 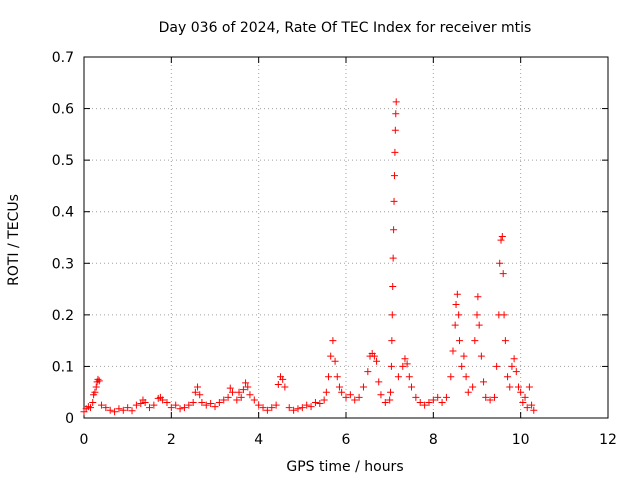 I want to click on x-tick-label: 12, so click(x=608, y=440).